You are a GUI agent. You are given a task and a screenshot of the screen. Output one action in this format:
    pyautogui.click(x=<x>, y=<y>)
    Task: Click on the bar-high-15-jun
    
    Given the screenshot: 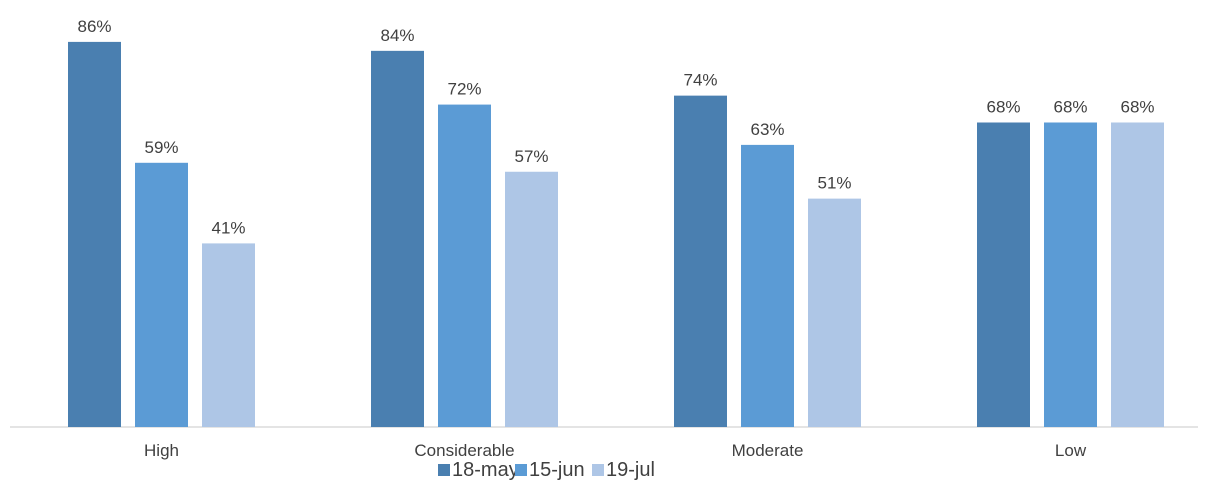 What is the action you would take?
    pyautogui.click(x=161, y=294)
    